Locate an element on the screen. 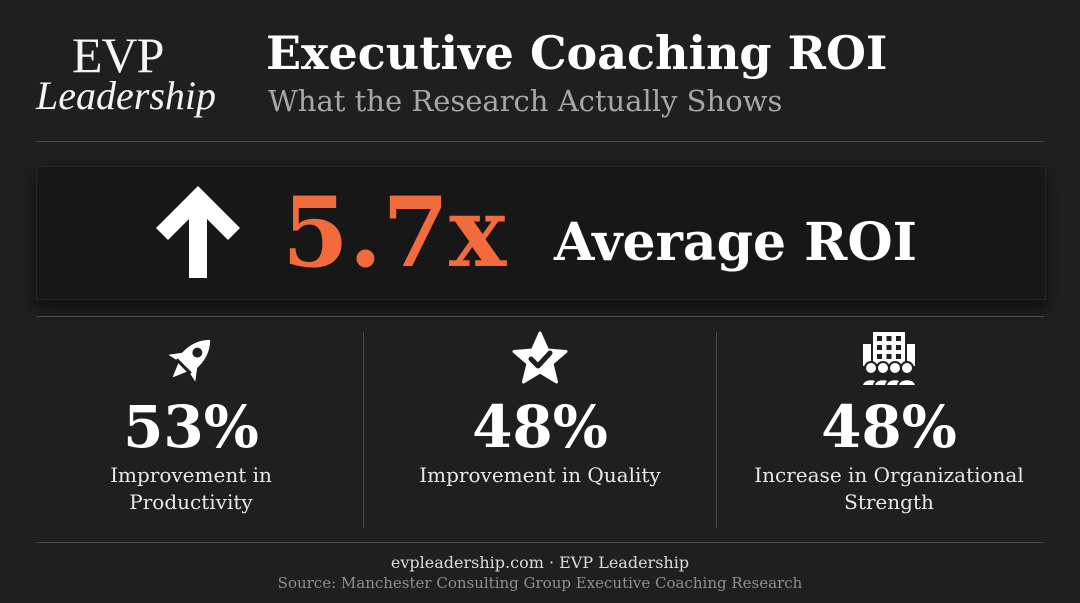 This screenshot has height=603, width=1080. star-check-icon is located at coordinates (540, 357).